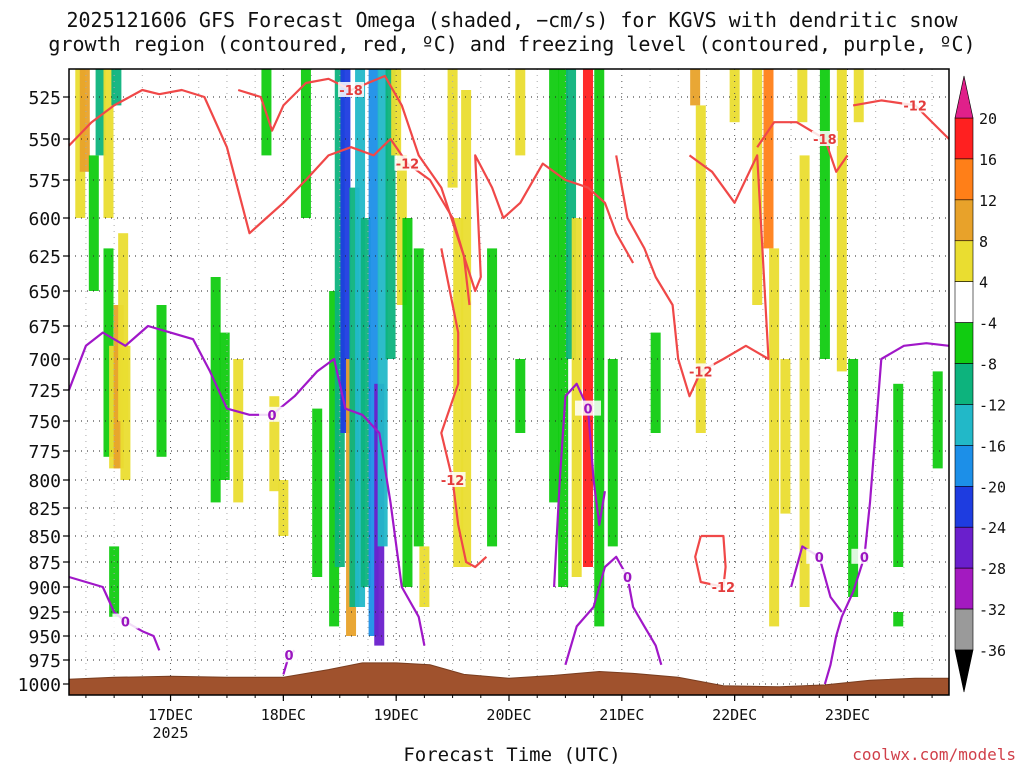 This screenshot has height=768, width=1024. What do you see at coordinates (988, 119) in the screenshot?
I see `colorbar-label: 20` at bounding box center [988, 119].